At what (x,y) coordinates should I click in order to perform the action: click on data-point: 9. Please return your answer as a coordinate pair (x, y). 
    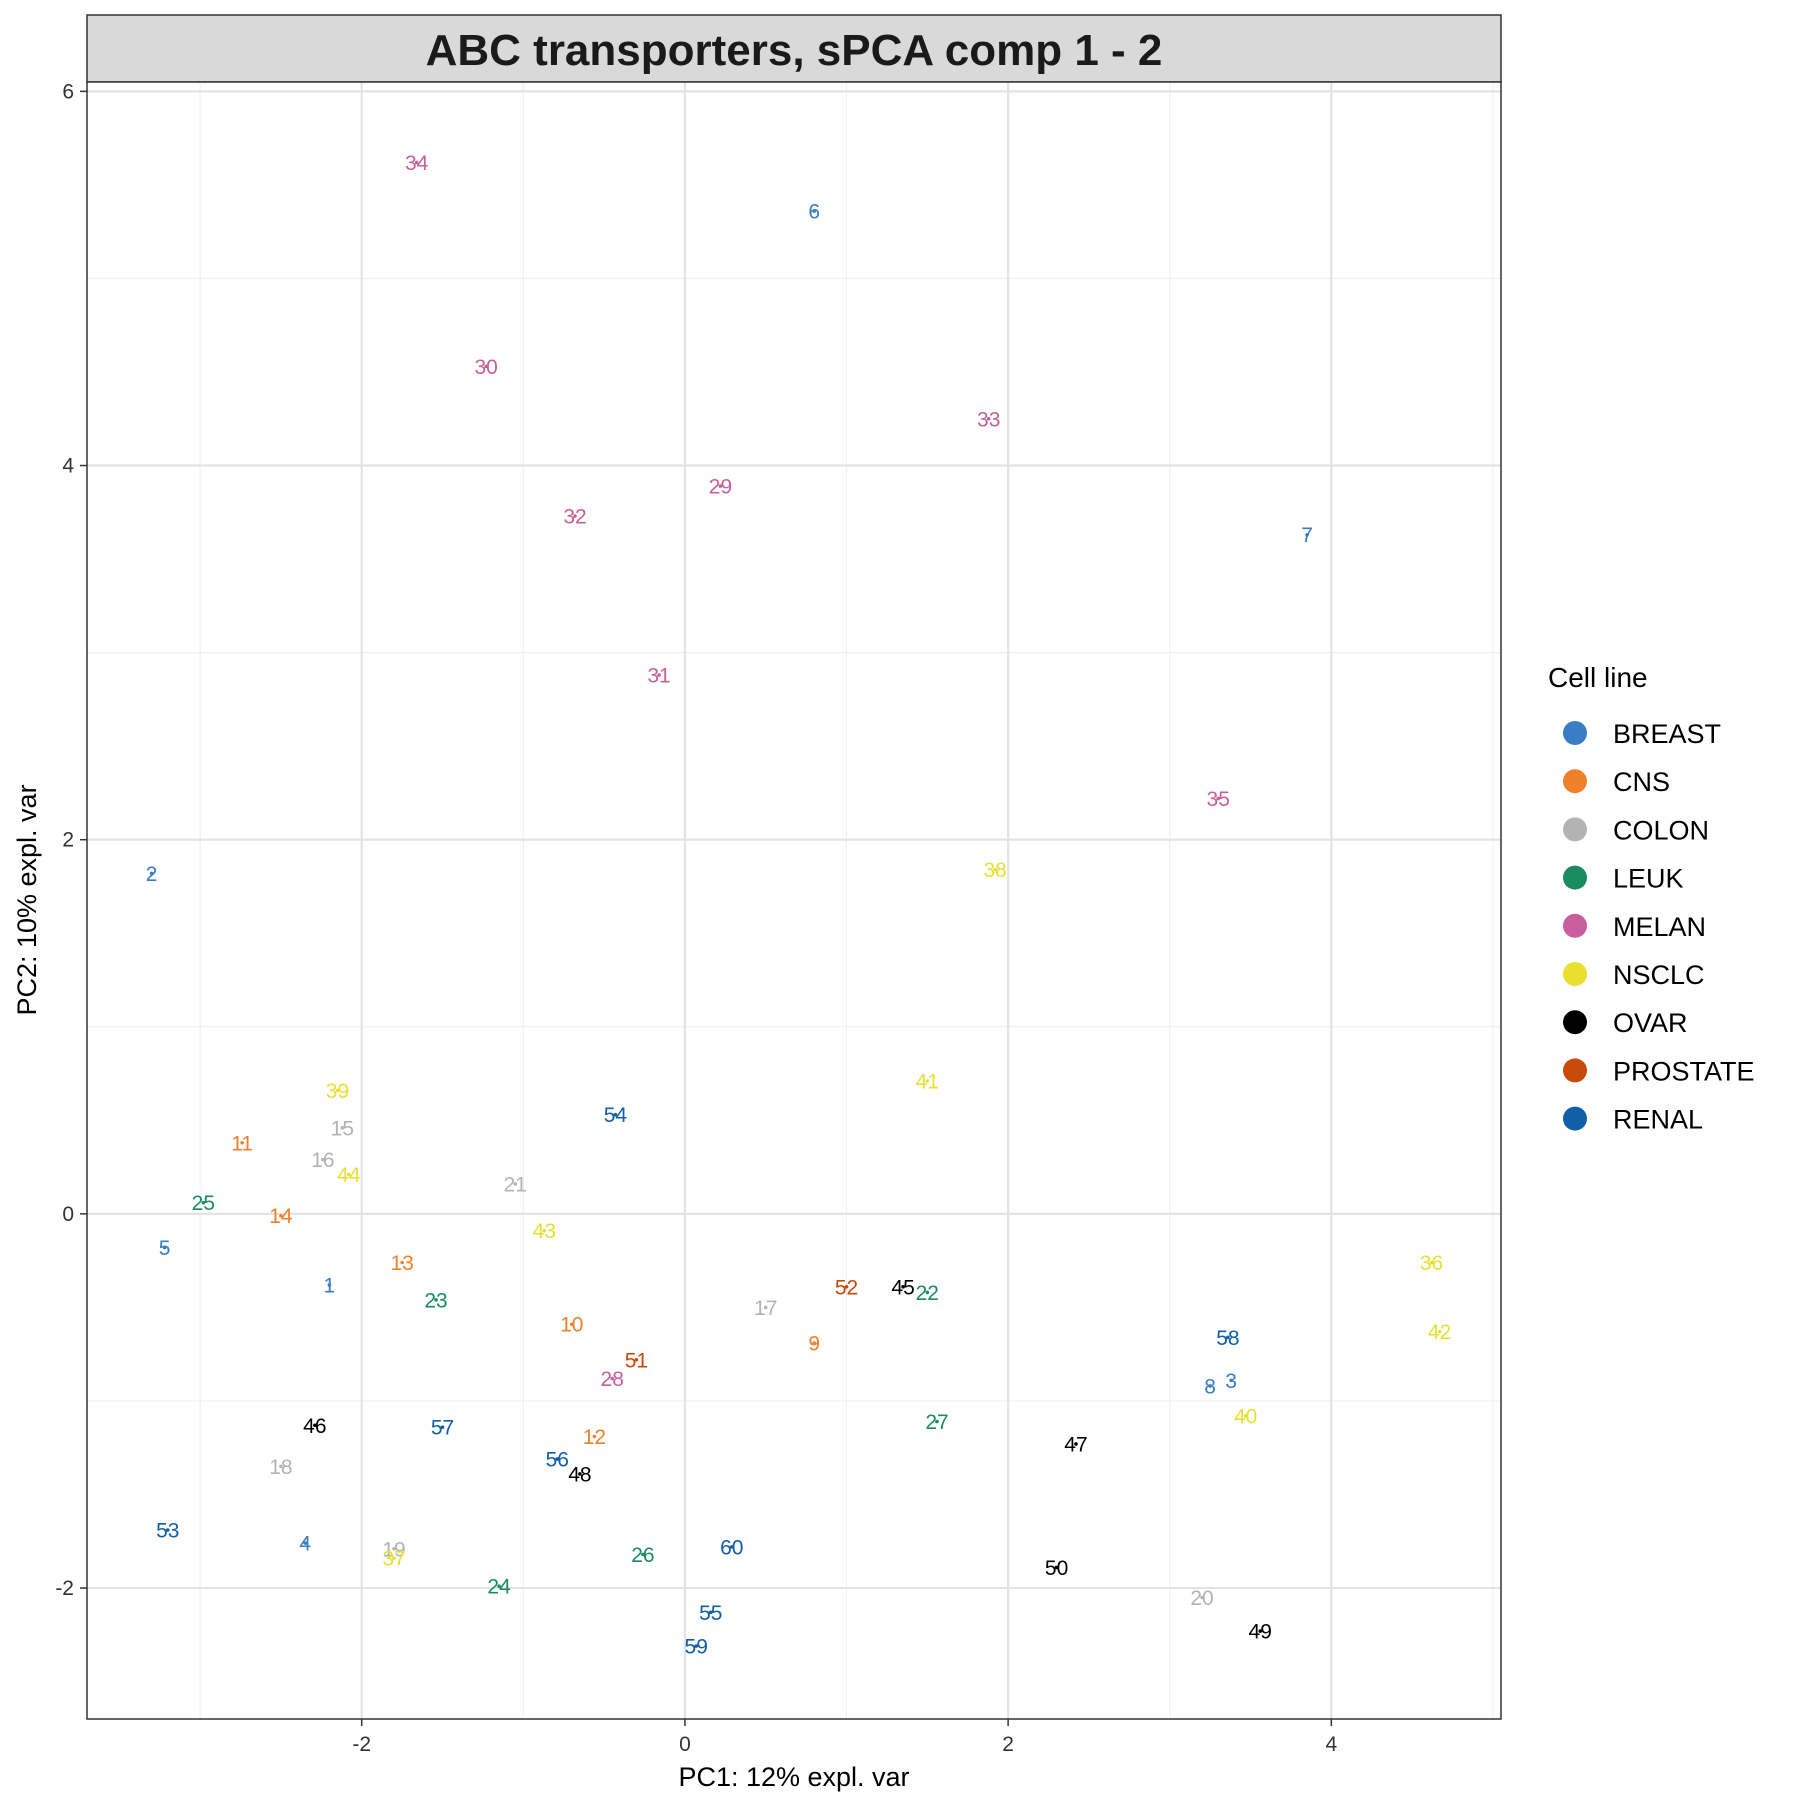
    Looking at the image, I should click on (814, 1343).